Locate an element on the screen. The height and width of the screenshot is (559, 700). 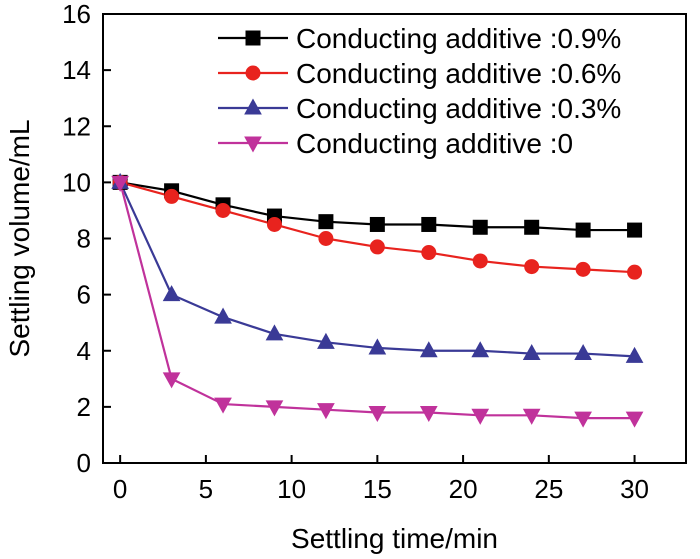
legend-label: Conducting additive :0.3% is located at coordinates (458, 108).